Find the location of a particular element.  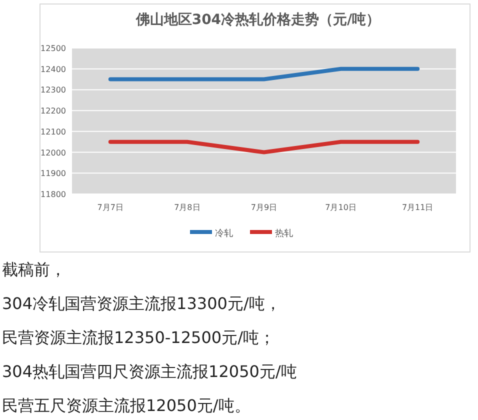

x-tick-label: 7月11日 is located at coordinates (418, 207).